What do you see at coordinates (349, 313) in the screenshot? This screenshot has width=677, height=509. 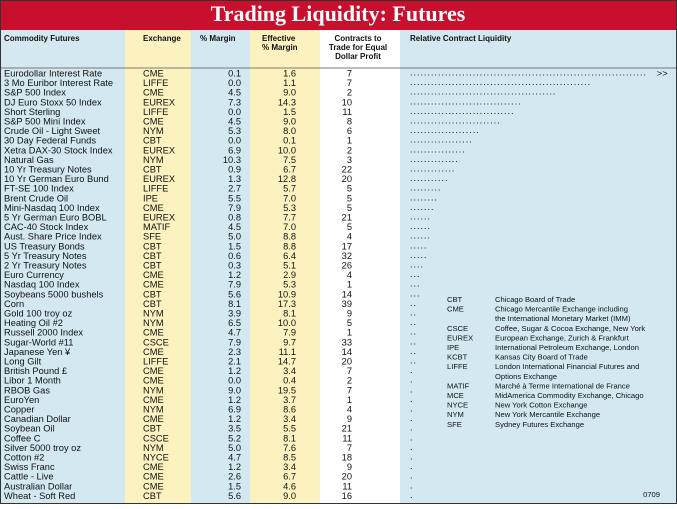 I see `cell: 9` at bounding box center [349, 313].